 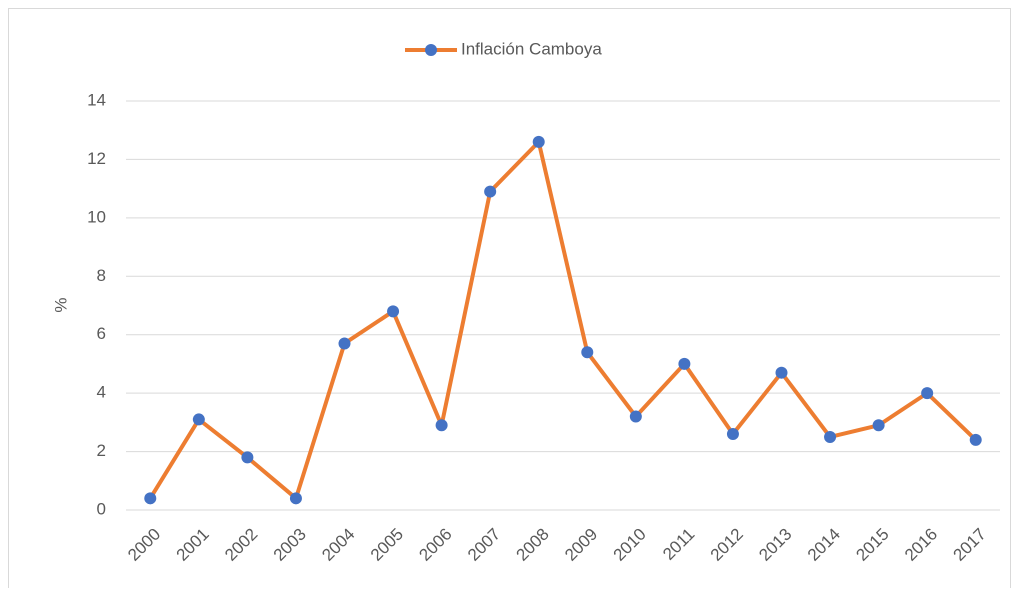 What do you see at coordinates (431, 50) in the screenshot?
I see `legend-marker` at bounding box center [431, 50].